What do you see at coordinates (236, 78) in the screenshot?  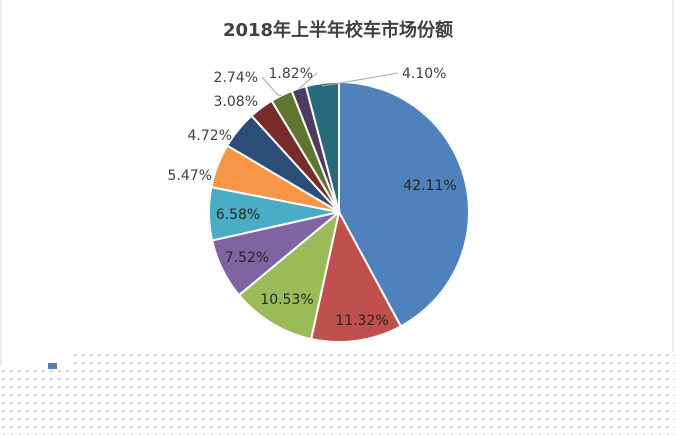 I see `slice-label: 2.74%` at bounding box center [236, 78].